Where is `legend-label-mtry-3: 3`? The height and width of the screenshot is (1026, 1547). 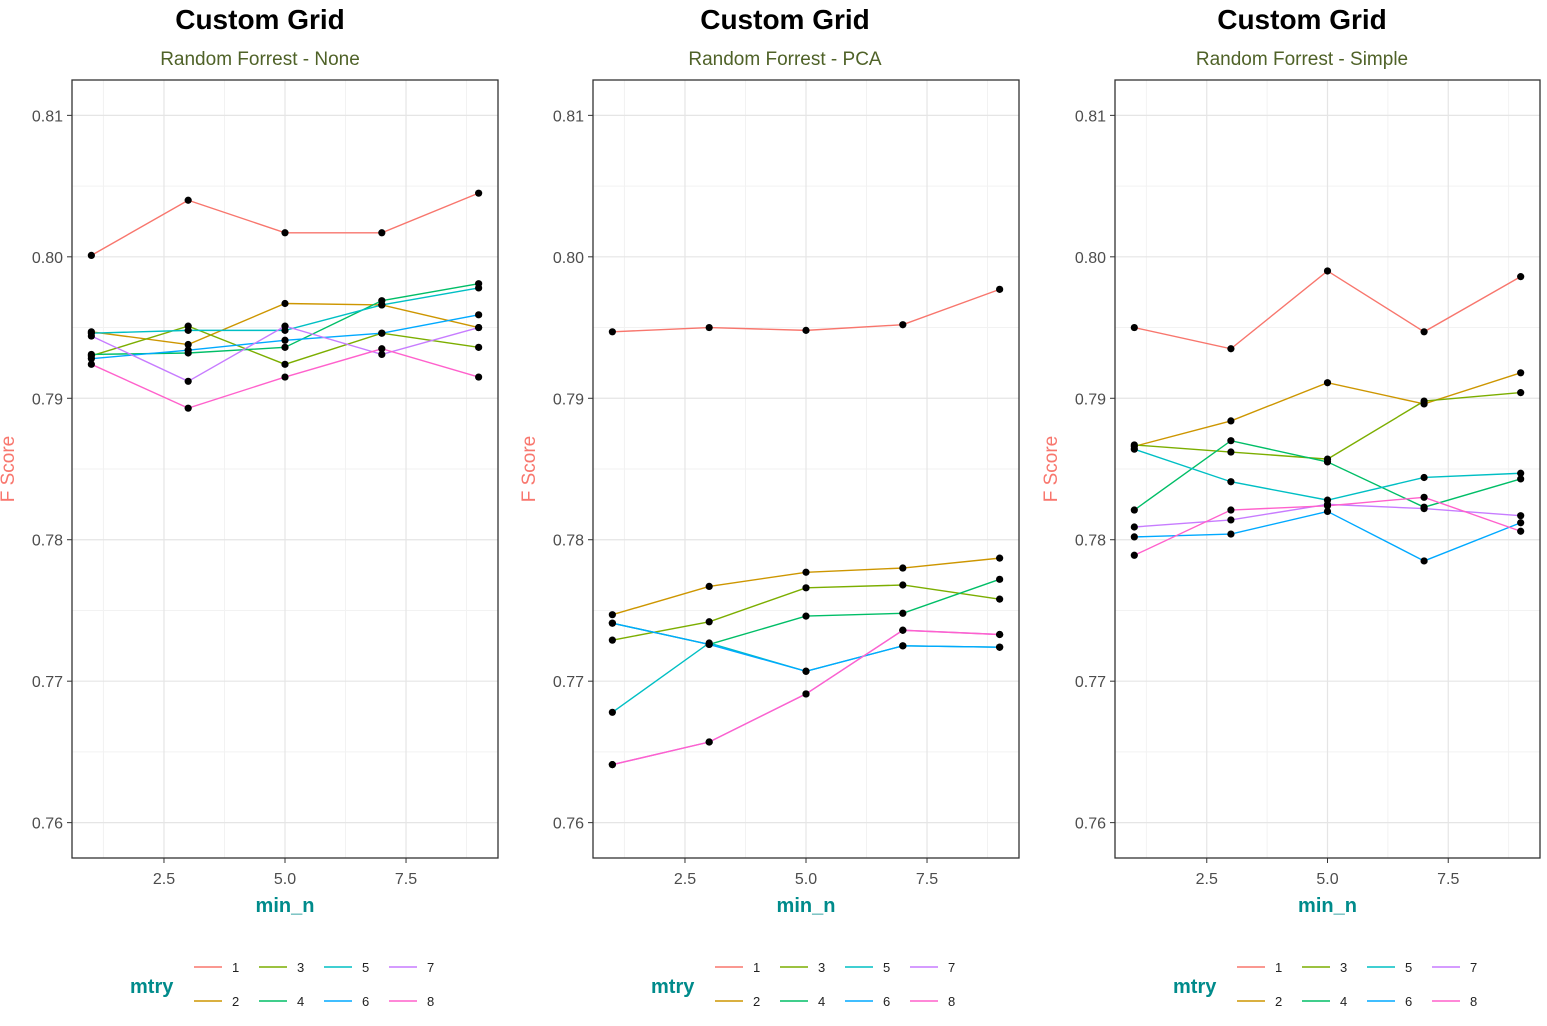 legend-label-mtry-3: 3 is located at coordinates (1343, 967).